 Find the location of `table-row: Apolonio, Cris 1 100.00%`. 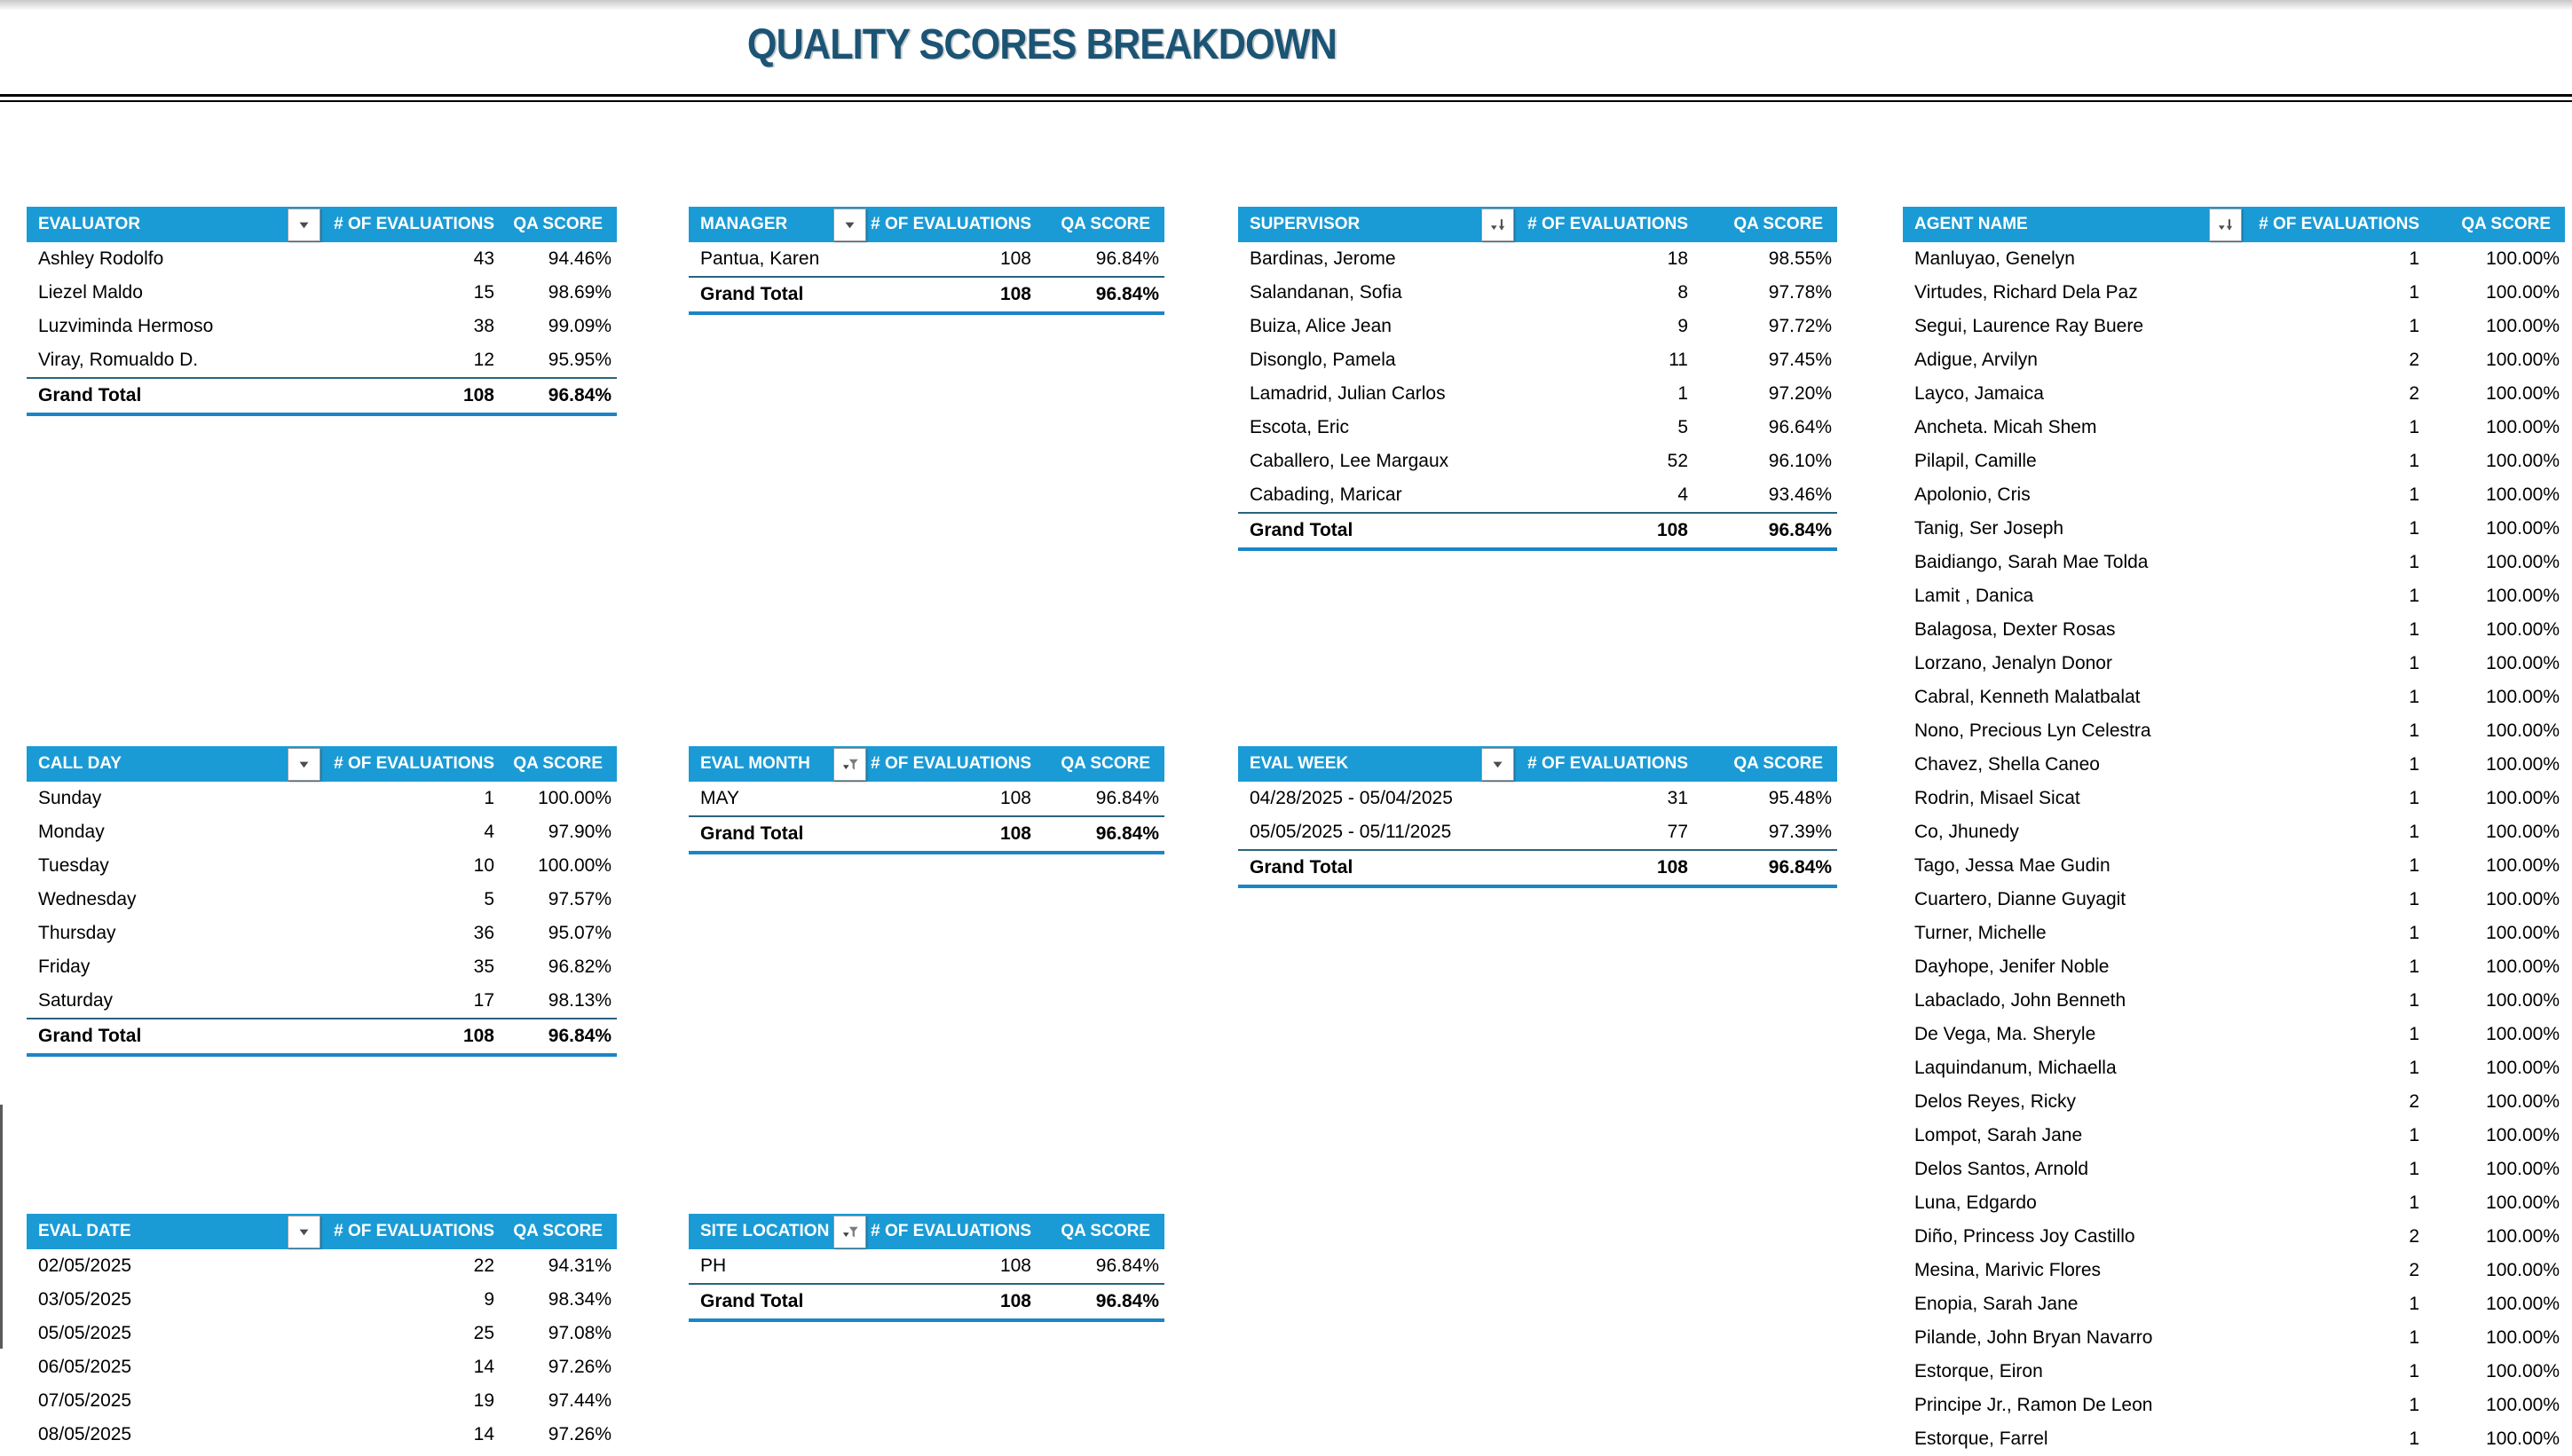

table-row: Apolonio, Cris 1 100.00% is located at coordinates (2234, 495).